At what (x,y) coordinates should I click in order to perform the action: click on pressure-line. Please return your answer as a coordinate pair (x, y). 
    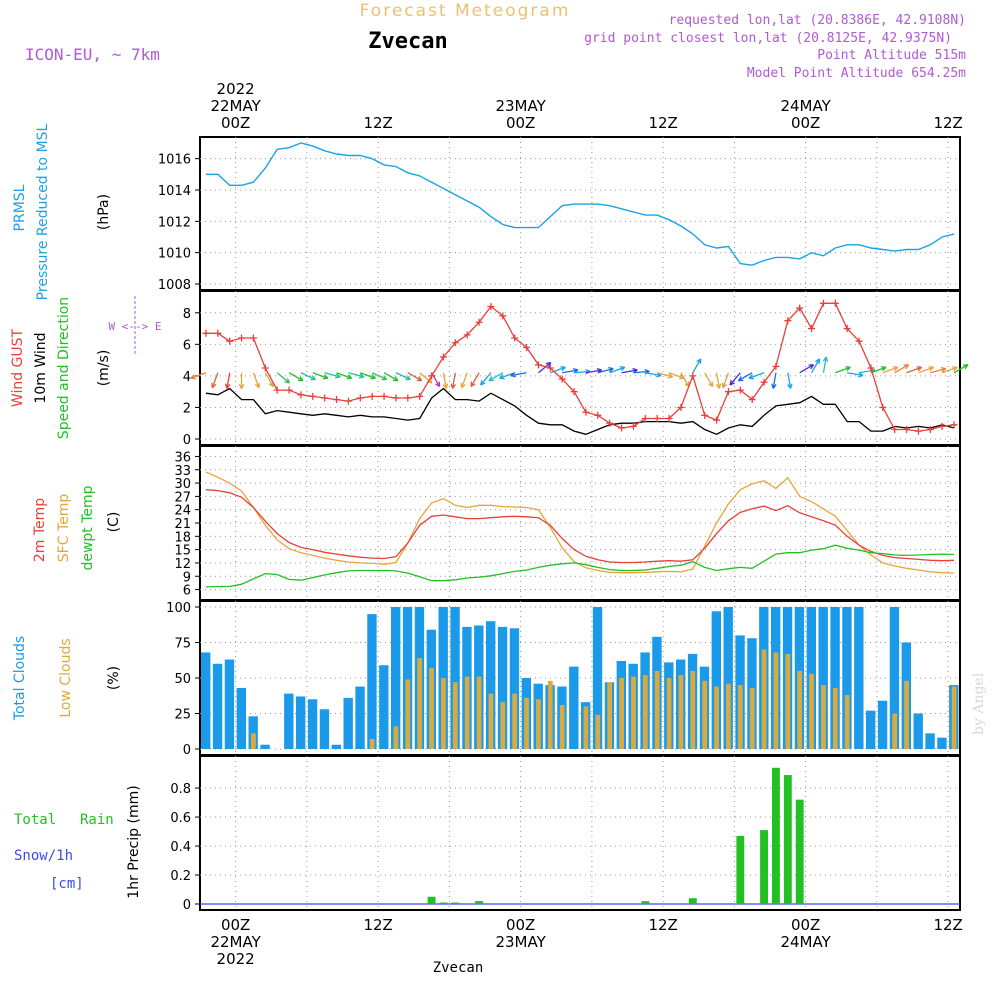
    Looking at the image, I should click on (580, 204).